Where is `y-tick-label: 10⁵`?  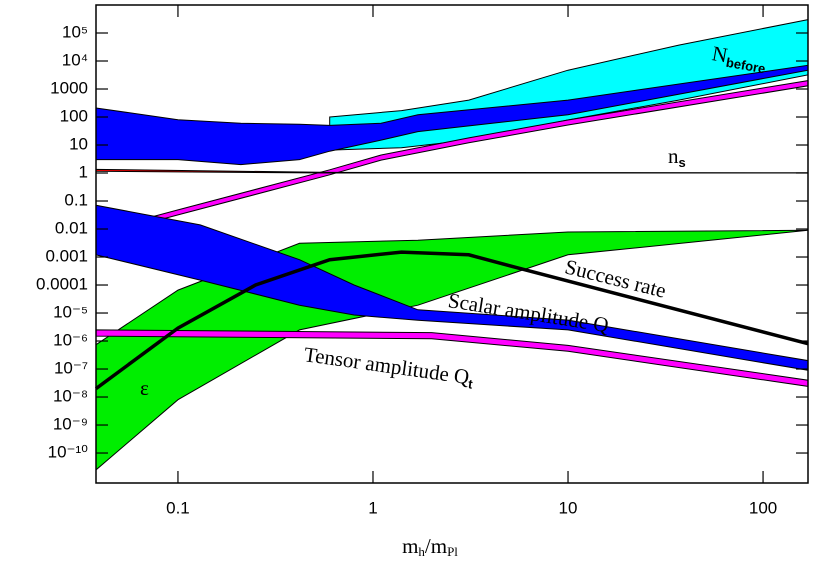 y-tick-label: 10⁵ is located at coordinates (75, 31).